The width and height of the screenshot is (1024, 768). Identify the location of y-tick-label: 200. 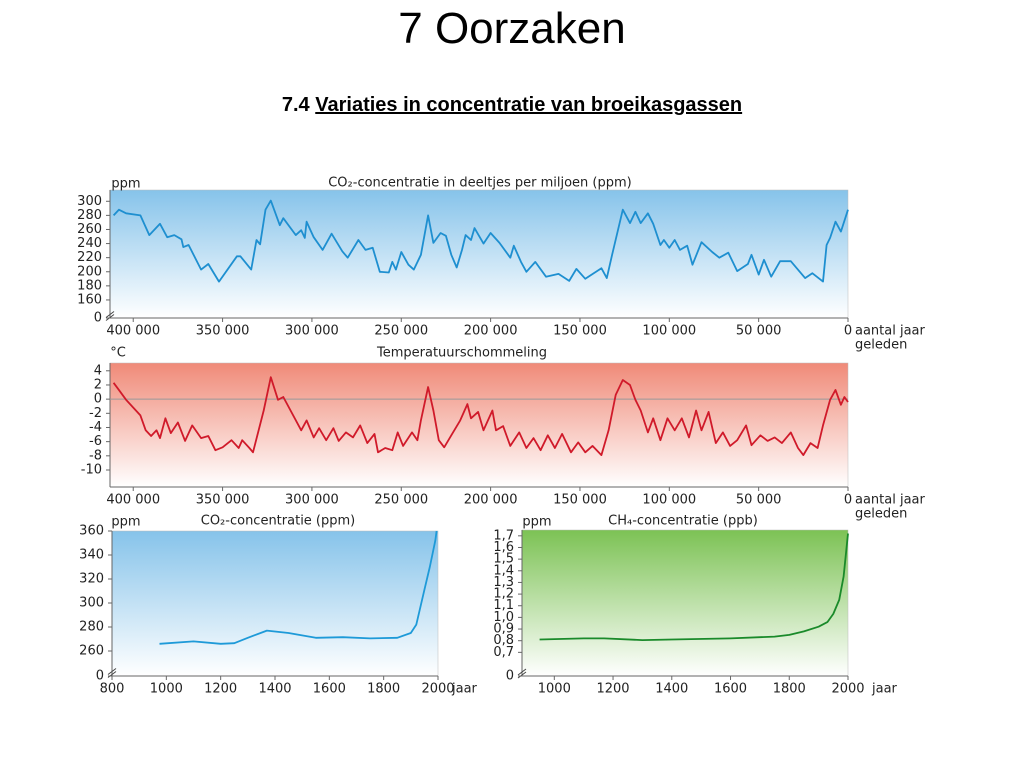
(89, 271).